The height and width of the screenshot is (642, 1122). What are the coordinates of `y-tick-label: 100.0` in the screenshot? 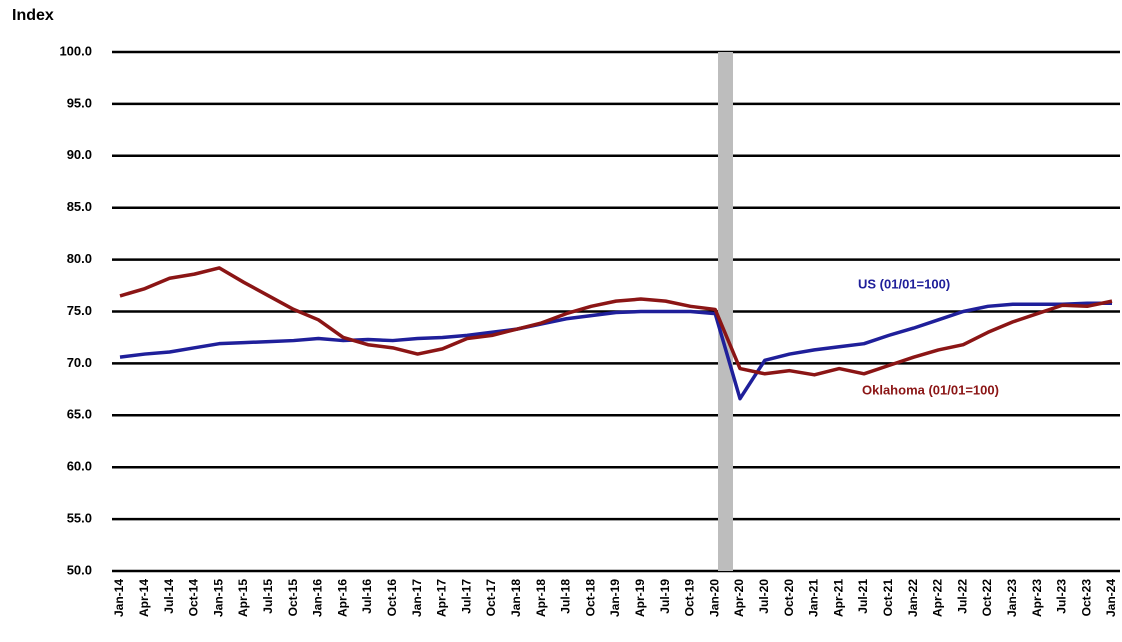 It's located at (75, 50).